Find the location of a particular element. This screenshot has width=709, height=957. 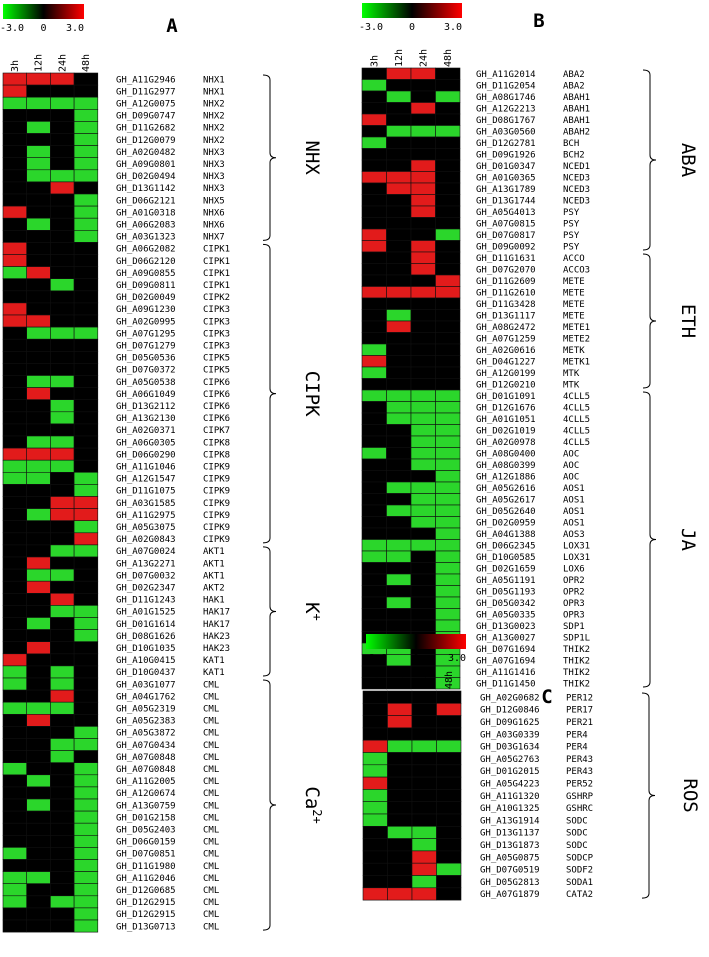

gene-id: GH_D13G1142 is located at coordinates (146, 189).